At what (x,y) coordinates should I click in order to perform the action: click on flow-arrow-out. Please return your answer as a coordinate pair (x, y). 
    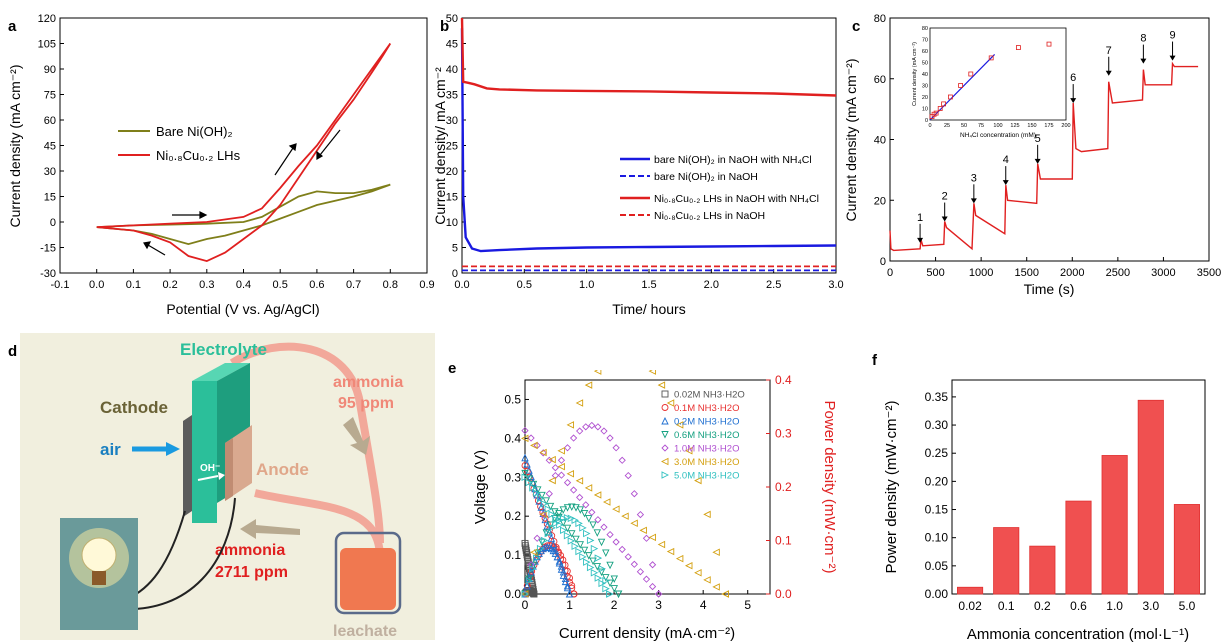
    Looking at the image, I should click on (356, 436).